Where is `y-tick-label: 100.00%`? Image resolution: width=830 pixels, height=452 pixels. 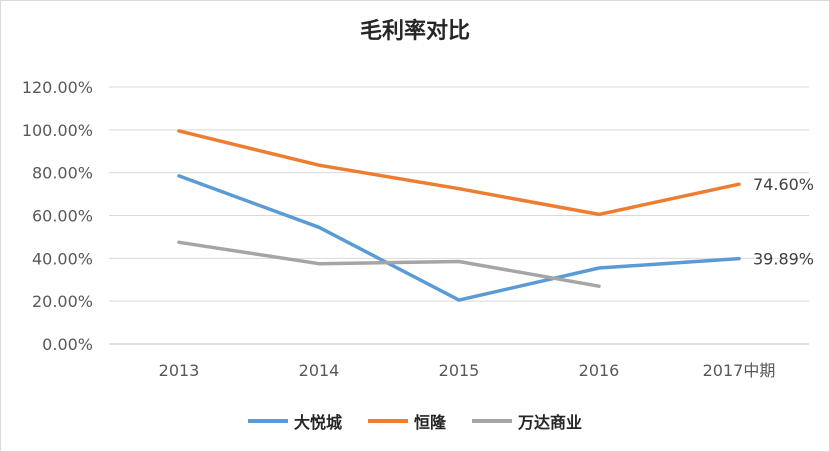
y-tick-label: 100.00% is located at coordinates (57, 130).